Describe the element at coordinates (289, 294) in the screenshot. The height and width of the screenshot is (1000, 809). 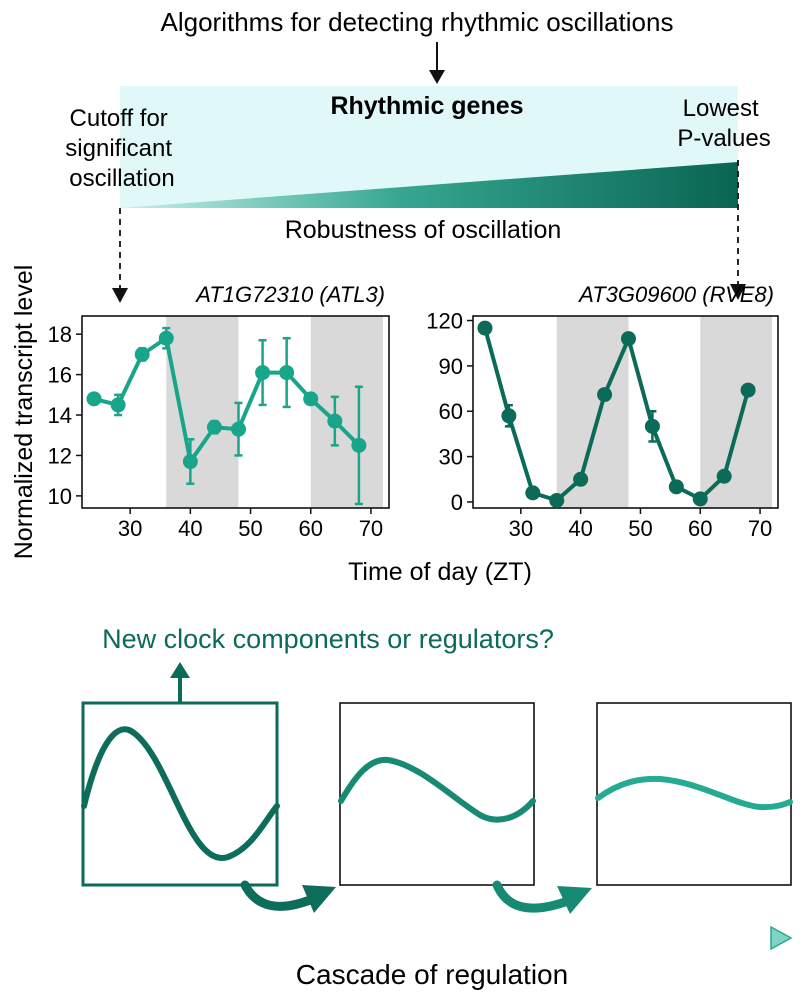
I see `chart-title: AT1G72310 (ATL3)` at that location.